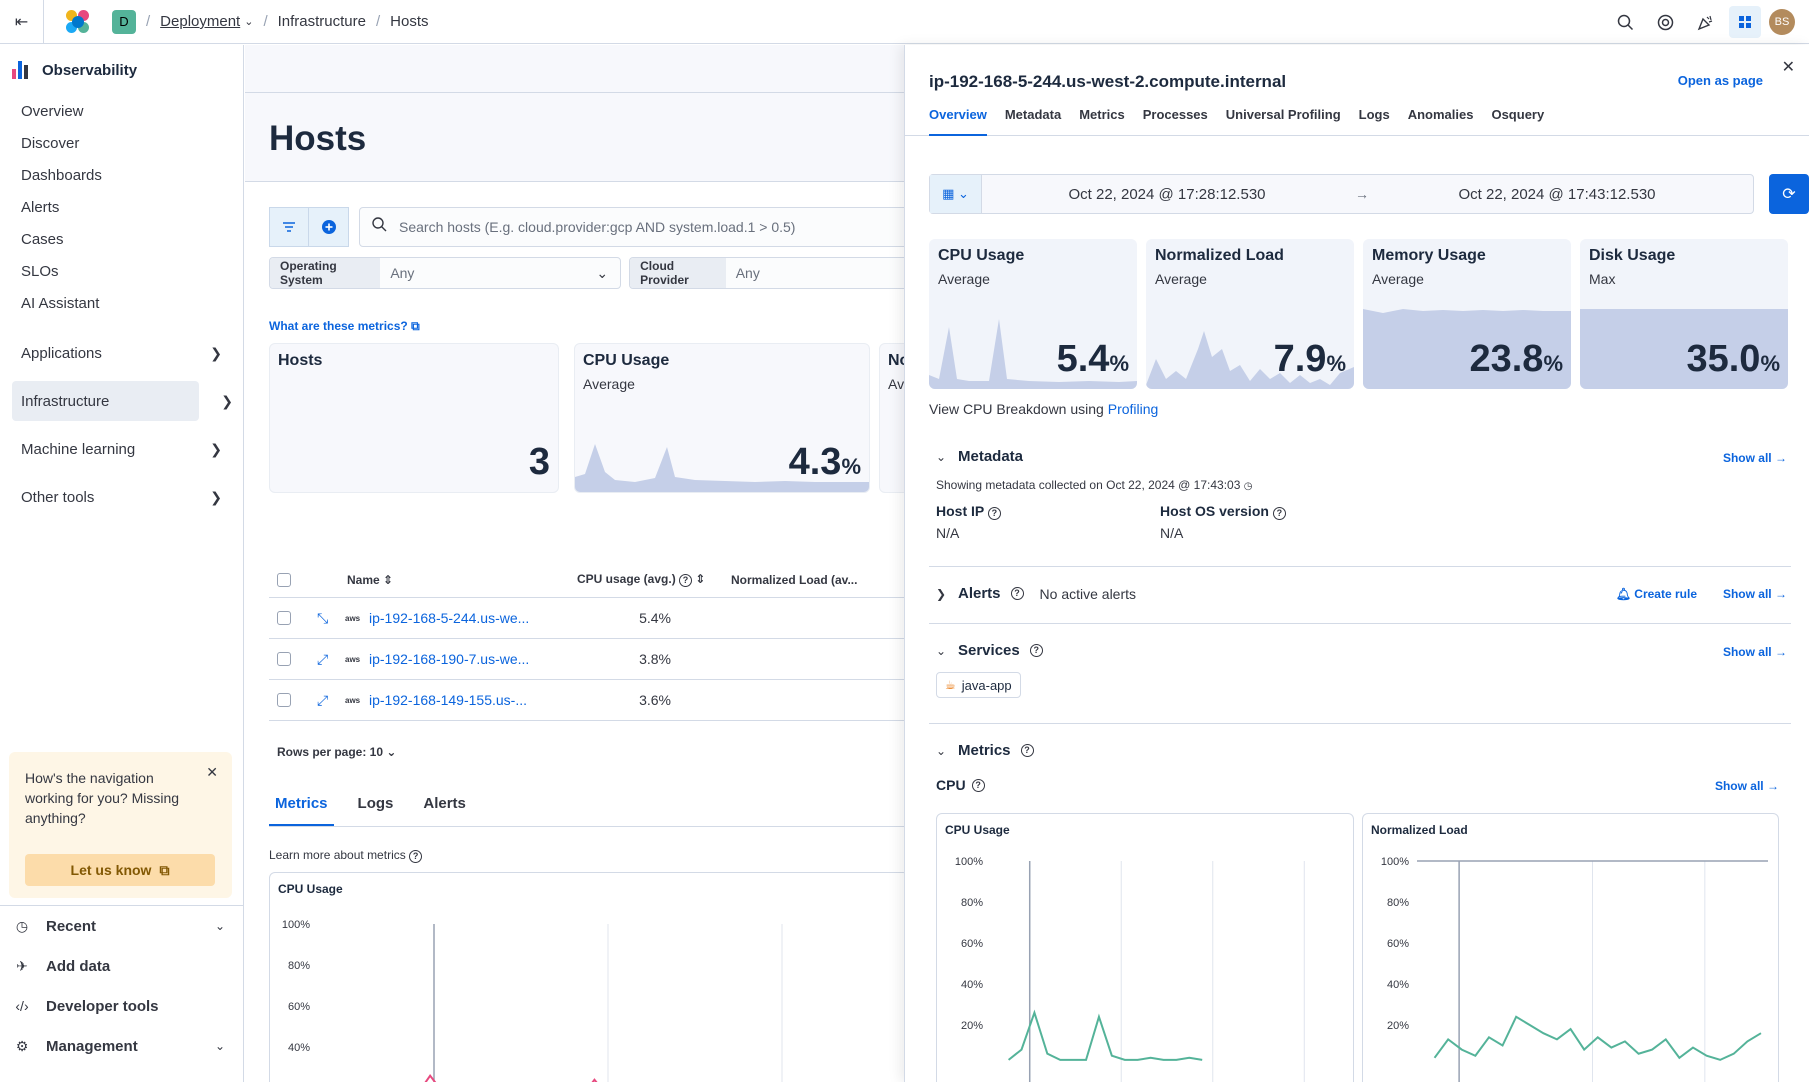  I want to click on select-all-checkbox, so click(284, 579).